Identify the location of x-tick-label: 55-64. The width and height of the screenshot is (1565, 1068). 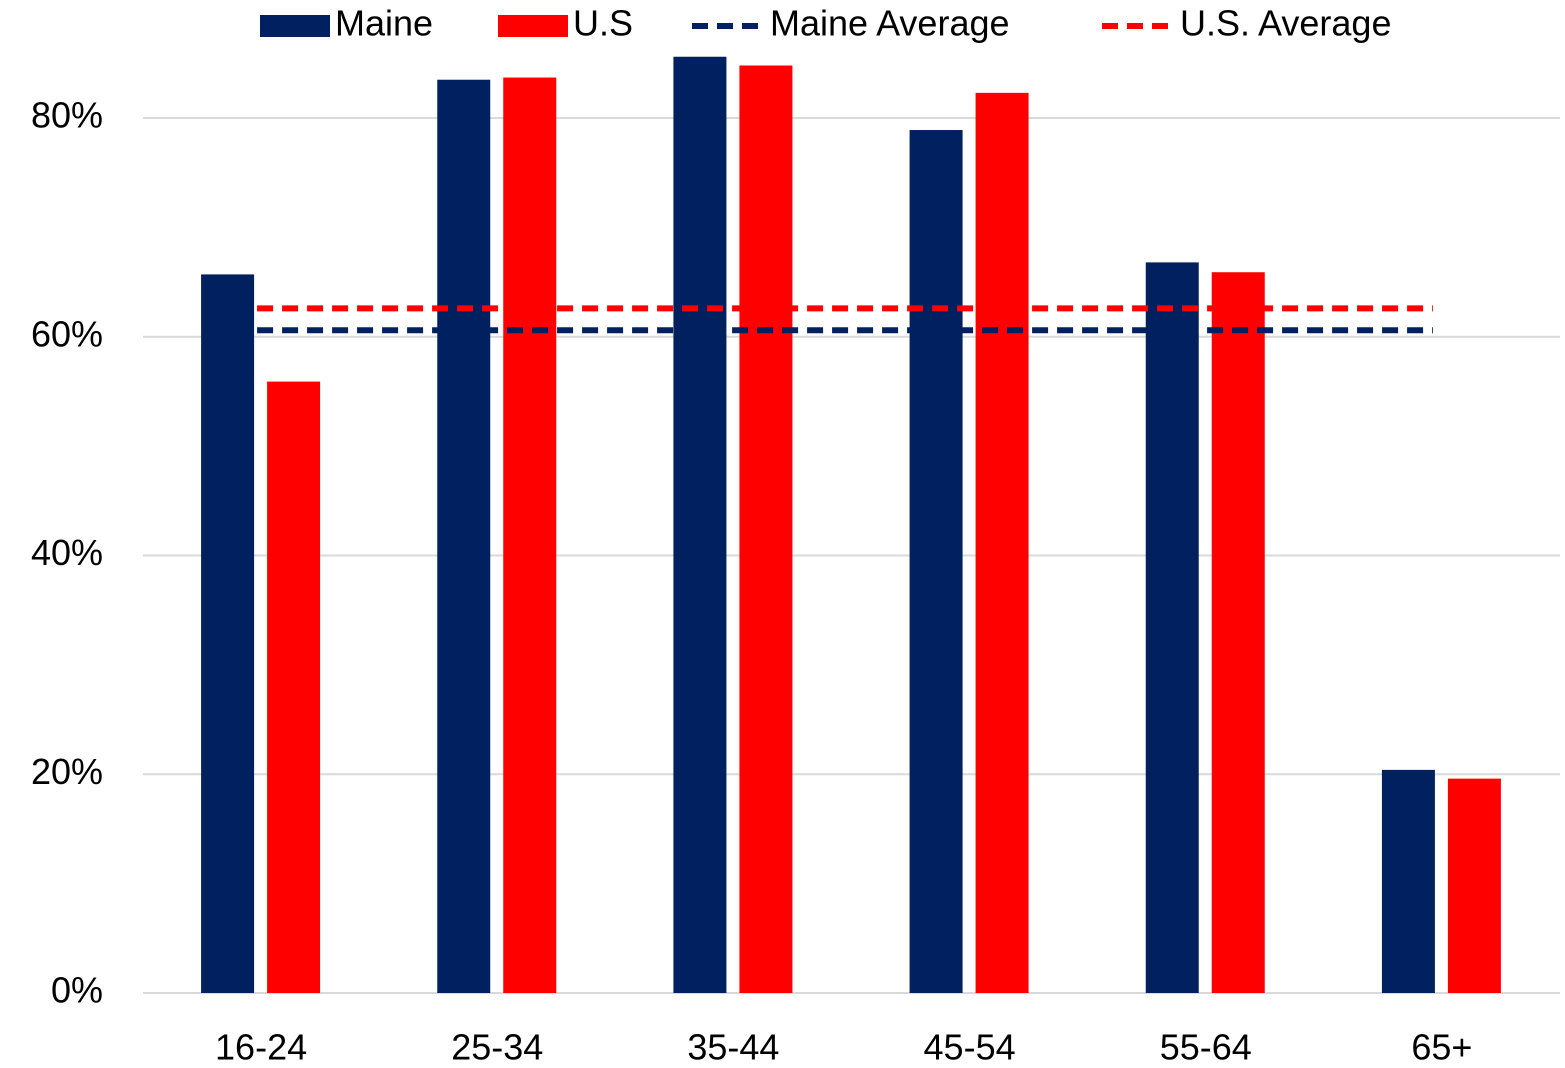
(1206, 1047).